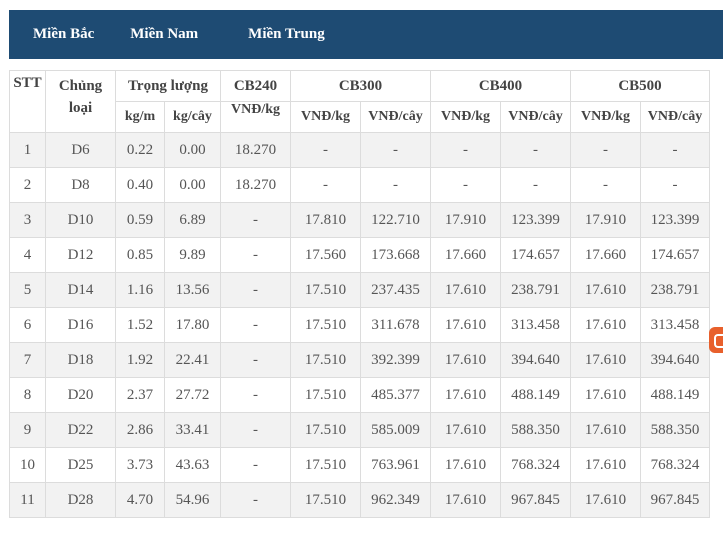  I want to click on cell-kg-m: 1.92, so click(140, 360).